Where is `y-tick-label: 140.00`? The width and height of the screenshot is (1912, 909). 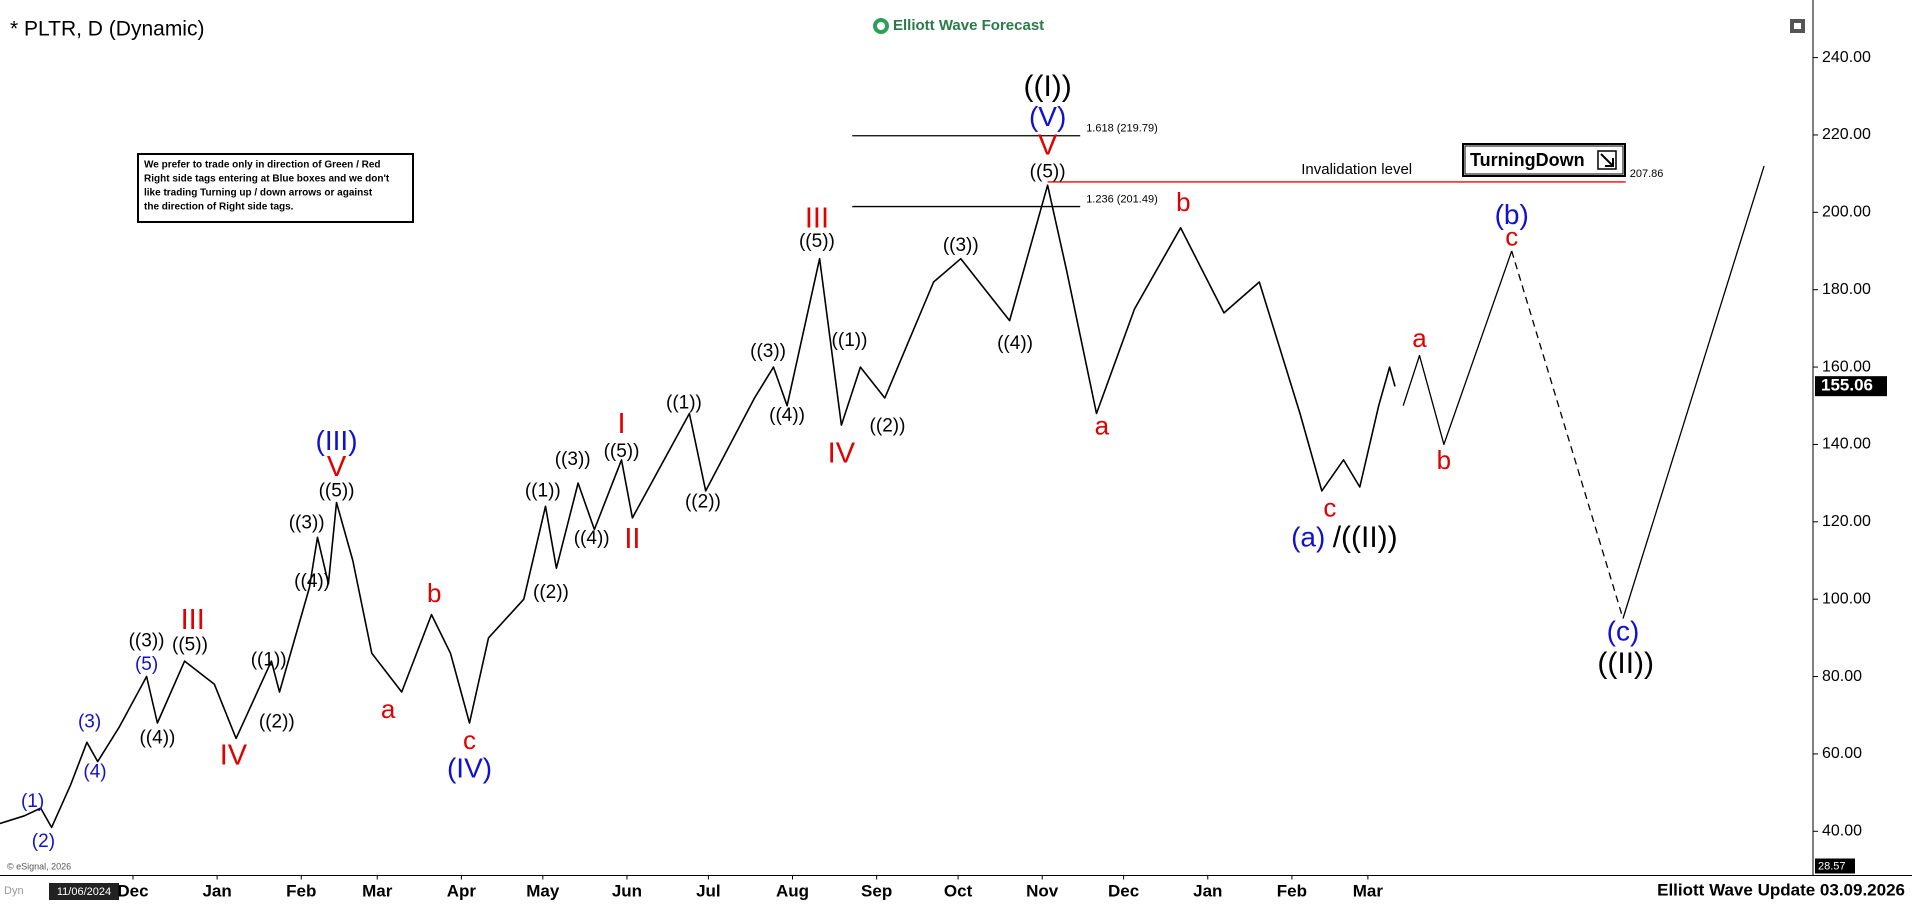
y-tick-label: 140.00 is located at coordinates (1846, 444).